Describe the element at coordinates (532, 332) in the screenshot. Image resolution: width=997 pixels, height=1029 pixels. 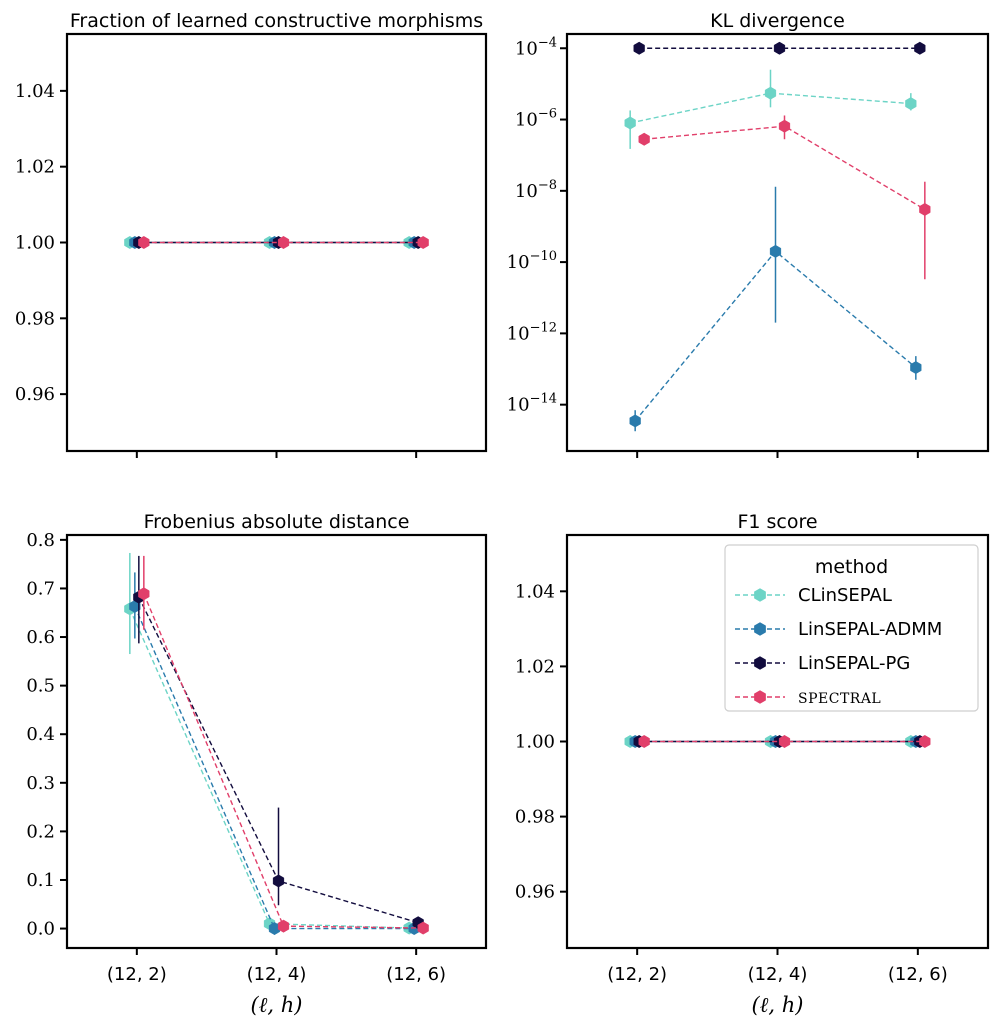
I see `y-tick-label: 10⁻¹²` at that location.